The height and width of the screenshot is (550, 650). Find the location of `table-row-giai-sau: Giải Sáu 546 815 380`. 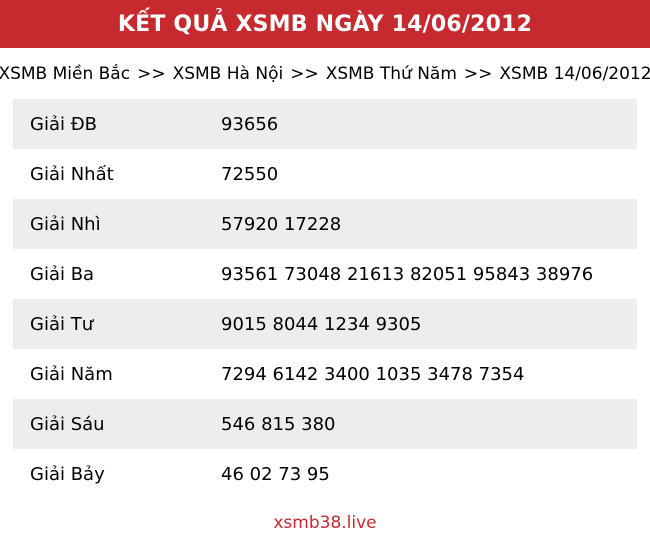

table-row-giai-sau: Giải Sáu 546 815 380 is located at coordinates (325, 424).